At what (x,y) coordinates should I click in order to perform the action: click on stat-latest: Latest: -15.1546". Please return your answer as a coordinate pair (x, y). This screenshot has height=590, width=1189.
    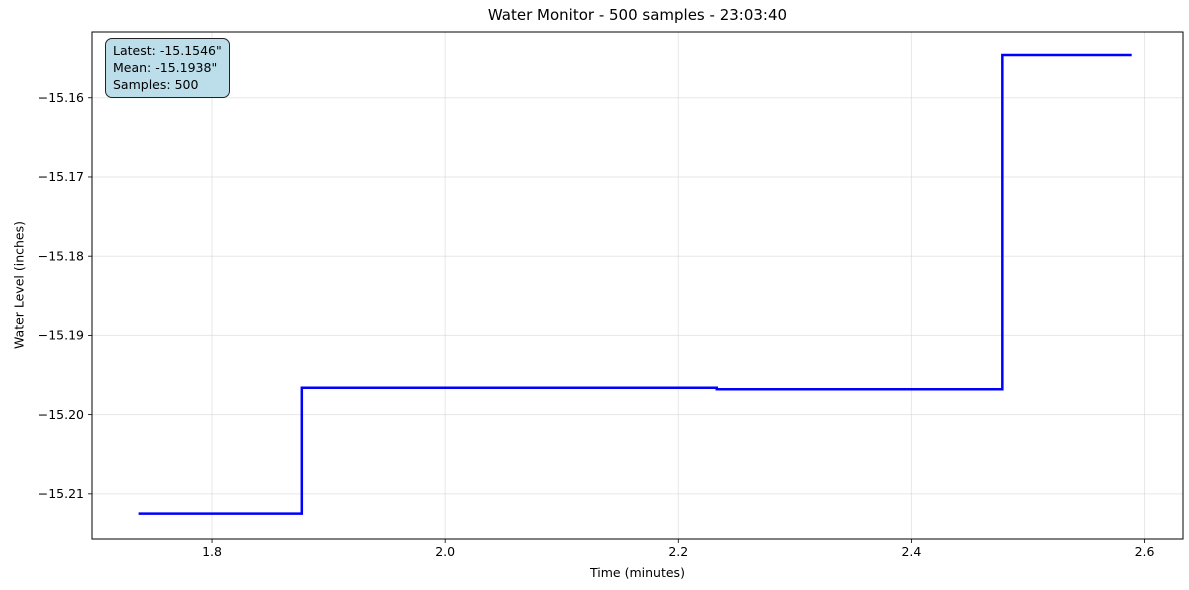
    Looking at the image, I should click on (167, 50).